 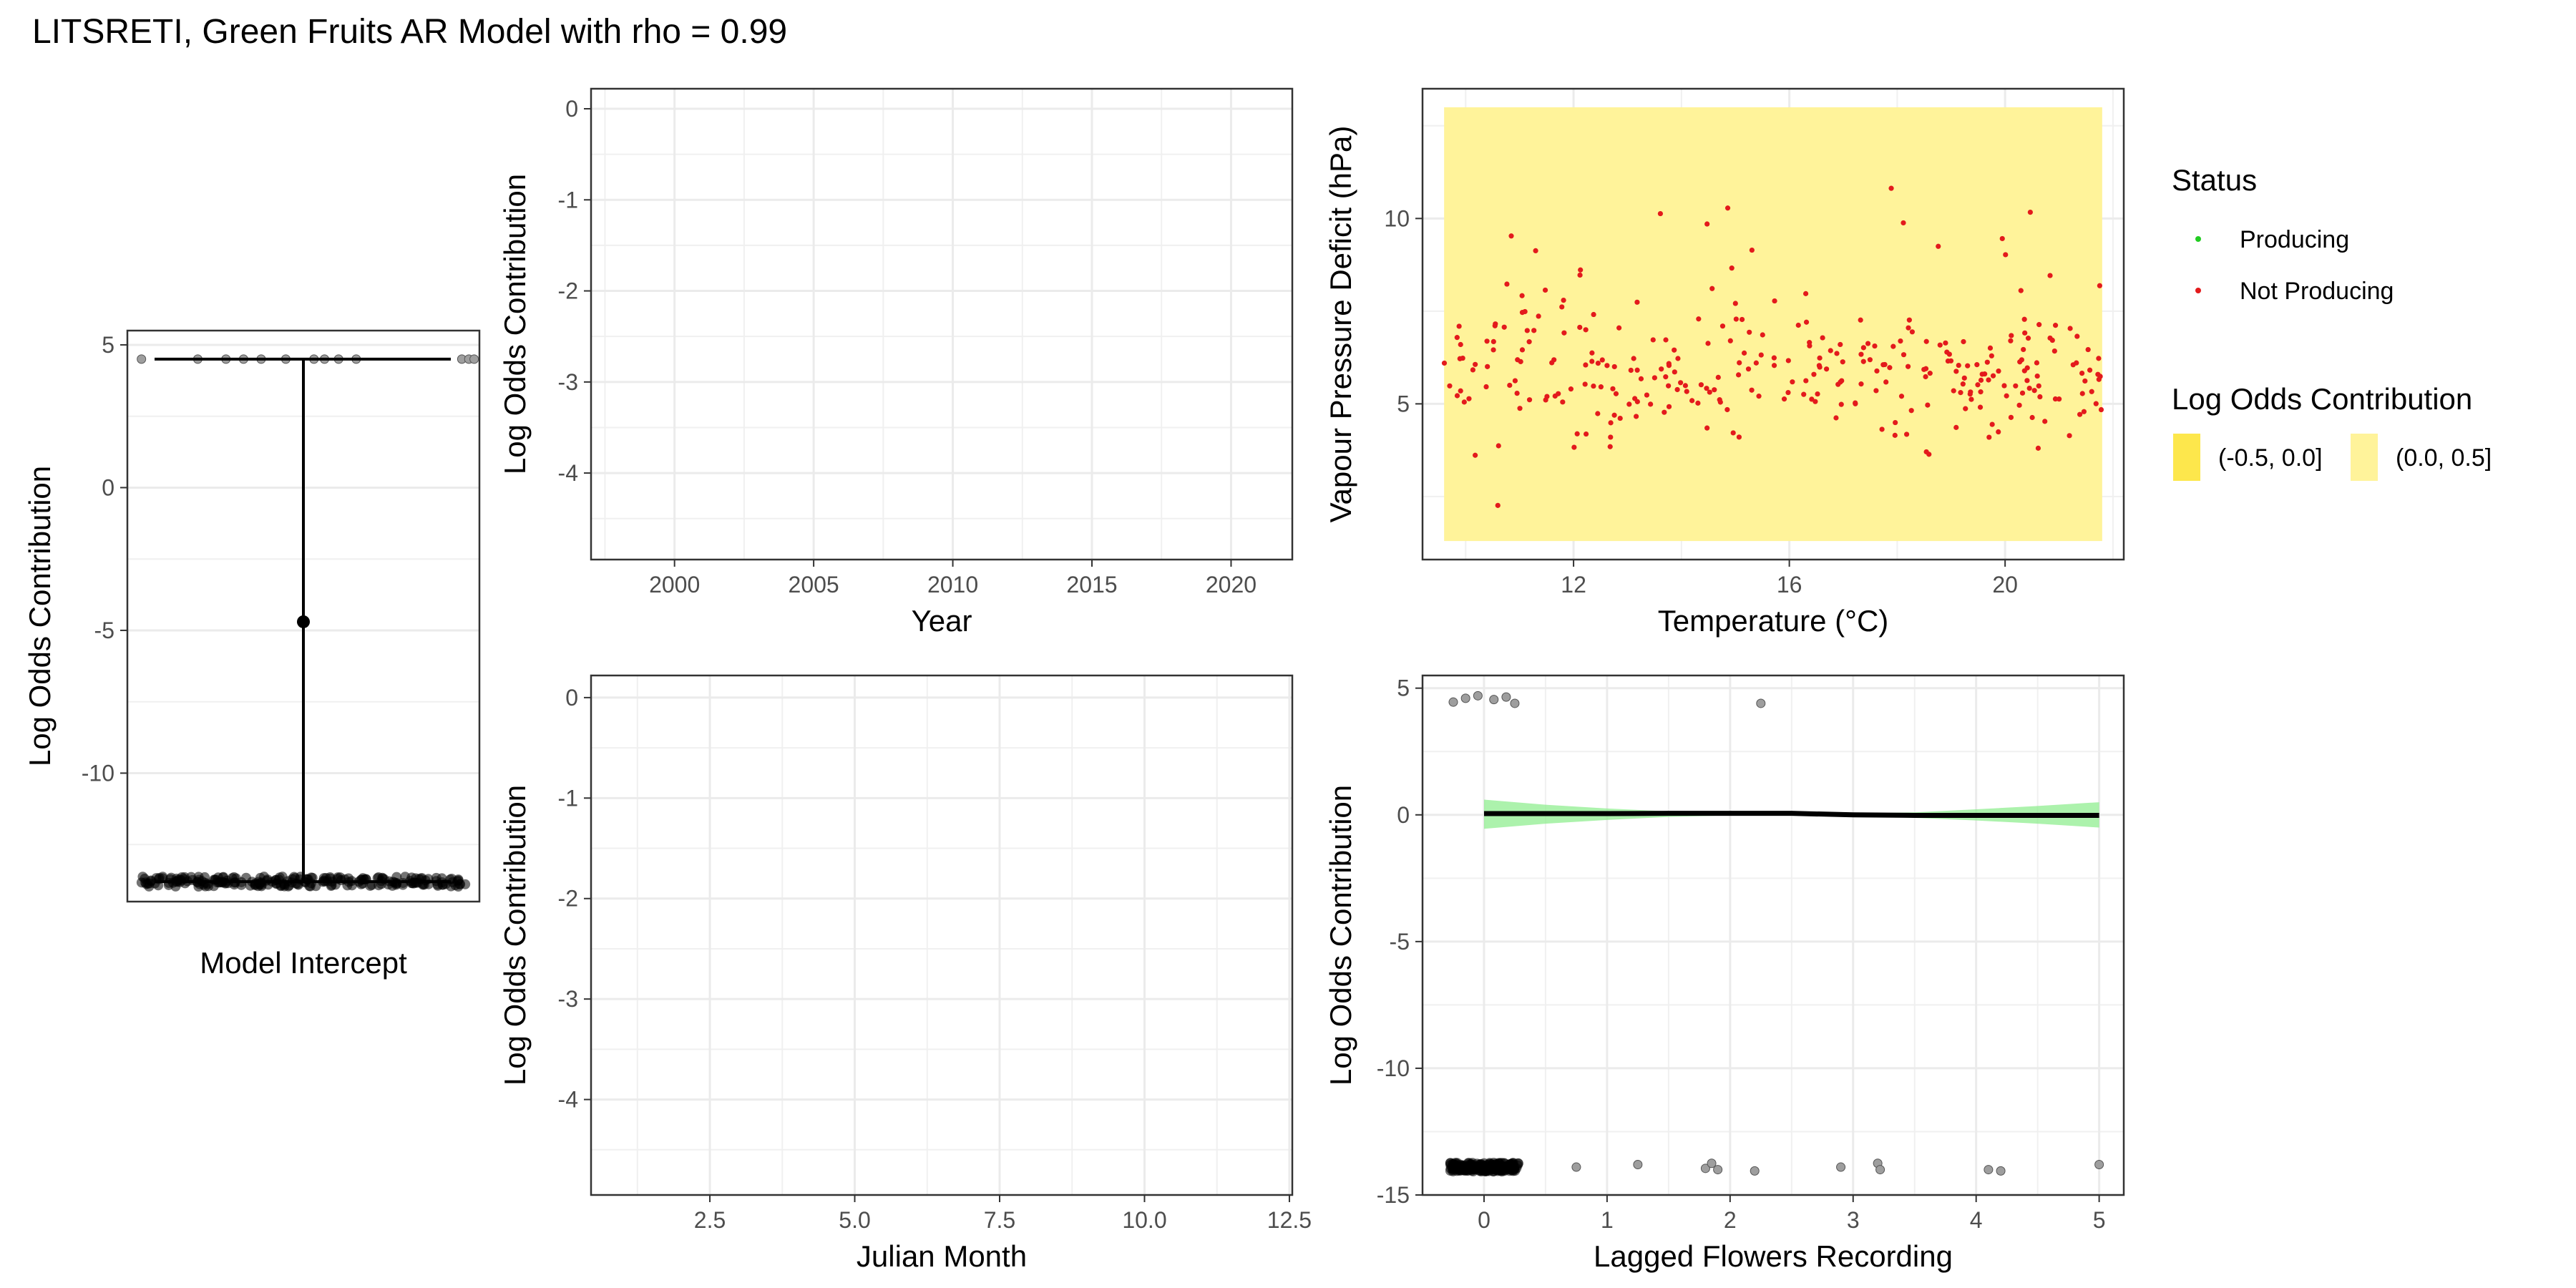 What do you see at coordinates (1730, 1220) in the screenshot?
I see `lagged_flowers-x-tick-label: 2` at bounding box center [1730, 1220].